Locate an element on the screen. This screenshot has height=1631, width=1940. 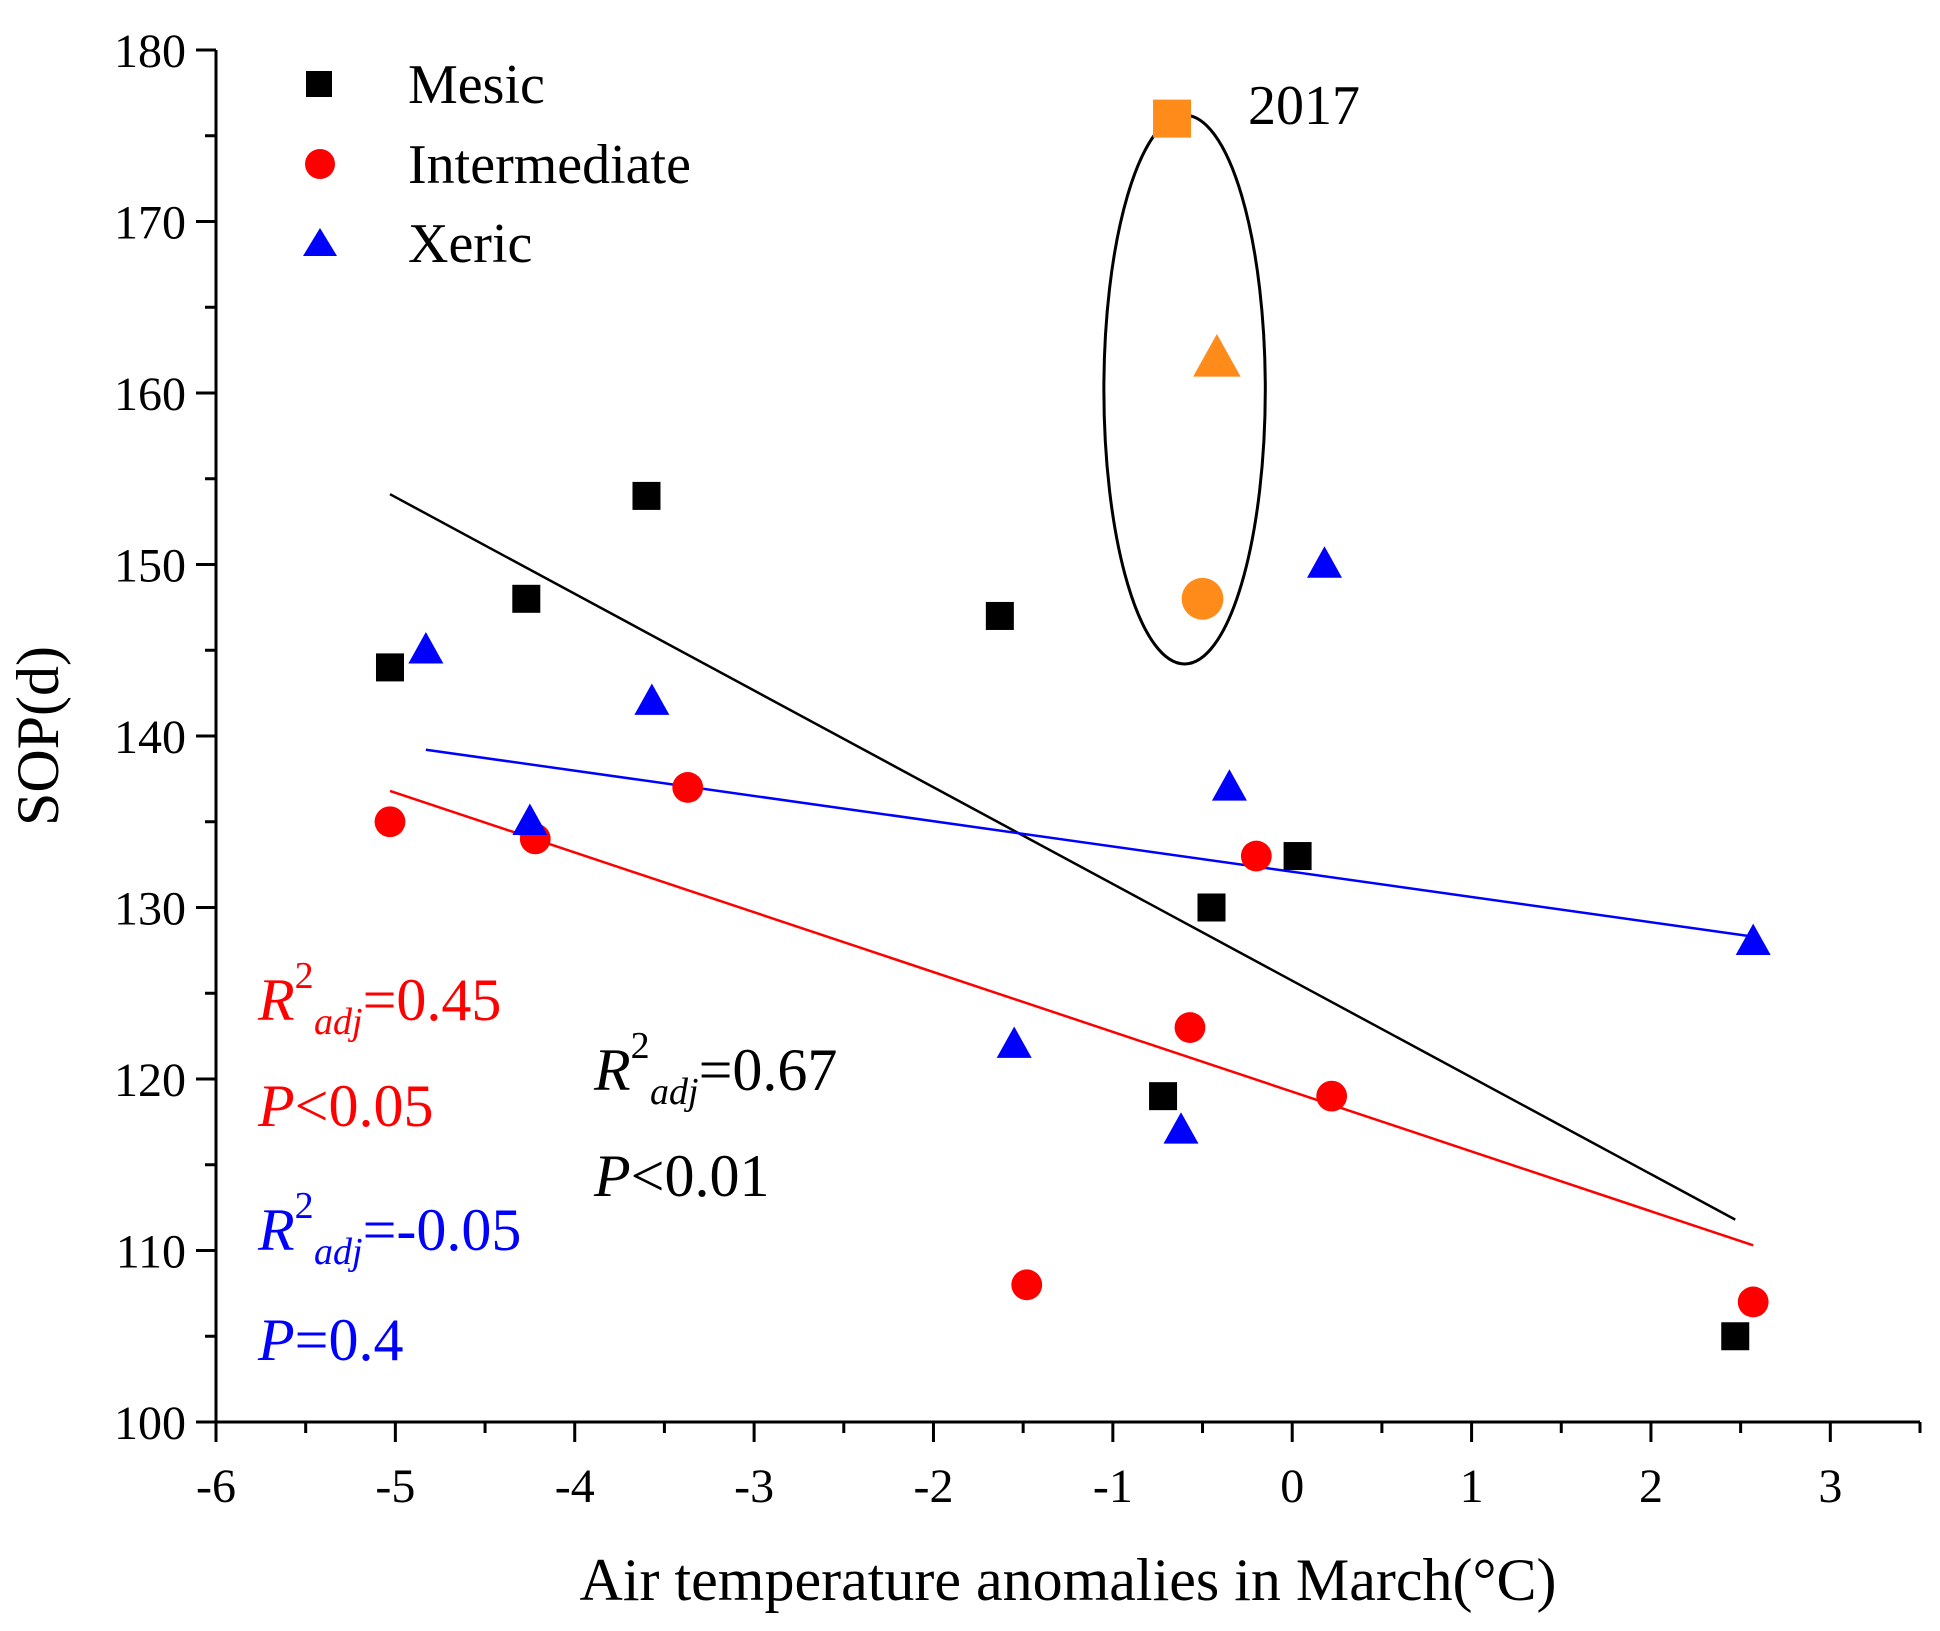
legend: Mesic Intermediate Xeric is located at coordinates (497, 164).